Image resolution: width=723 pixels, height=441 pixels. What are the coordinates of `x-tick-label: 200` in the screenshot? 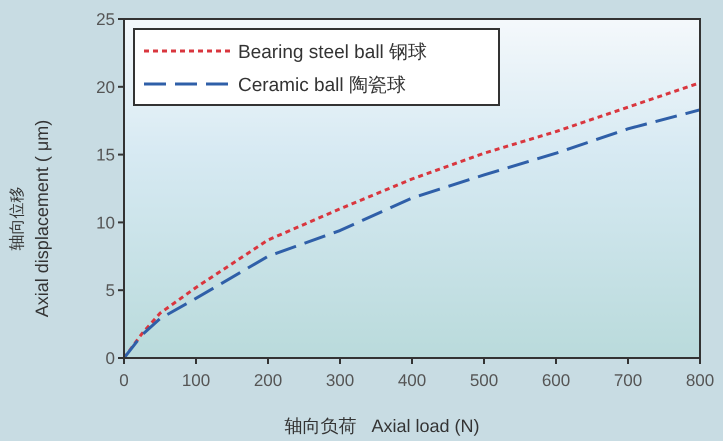 It's located at (268, 380).